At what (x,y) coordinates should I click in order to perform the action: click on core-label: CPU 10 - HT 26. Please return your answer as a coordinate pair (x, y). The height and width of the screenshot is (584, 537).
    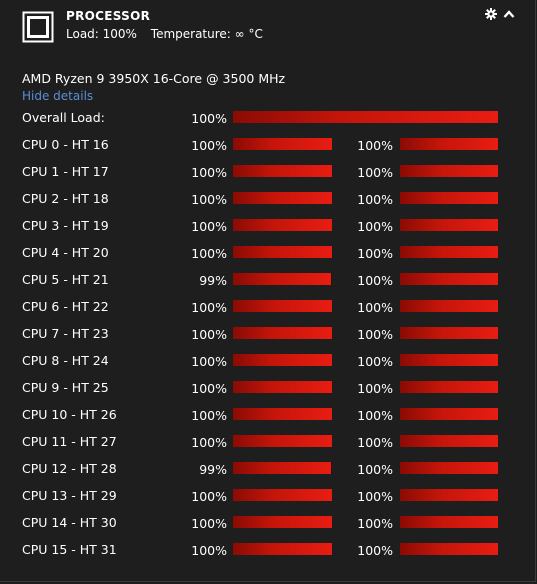
    Looking at the image, I should click on (69, 414).